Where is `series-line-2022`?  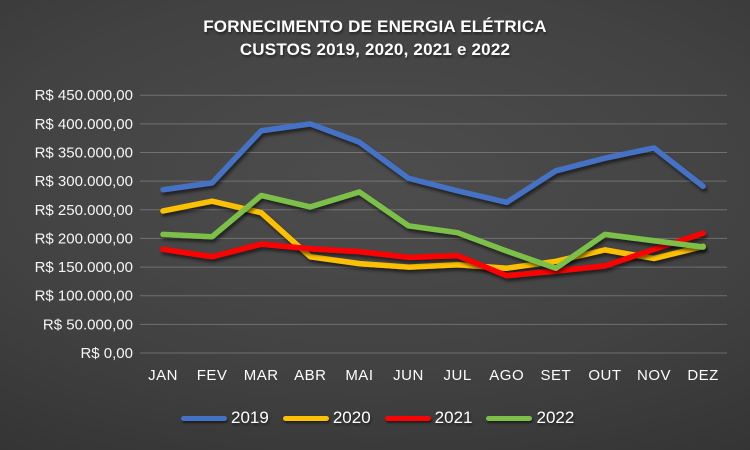 series-line-2022 is located at coordinates (433, 230).